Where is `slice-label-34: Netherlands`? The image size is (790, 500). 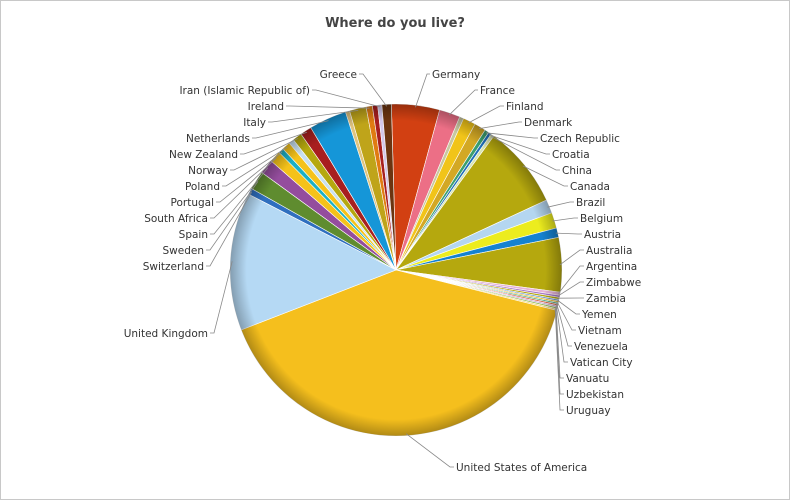
slice-label-34: Netherlands is located at coordinates (218, 139).